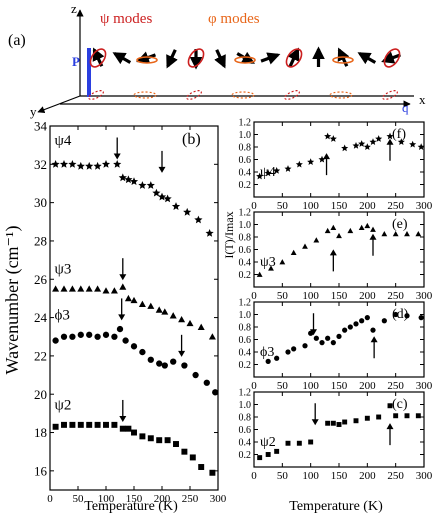  Describe the element at coordinates (310, 296) in the screenshot. I see `x-tick-label: 100` at that location.